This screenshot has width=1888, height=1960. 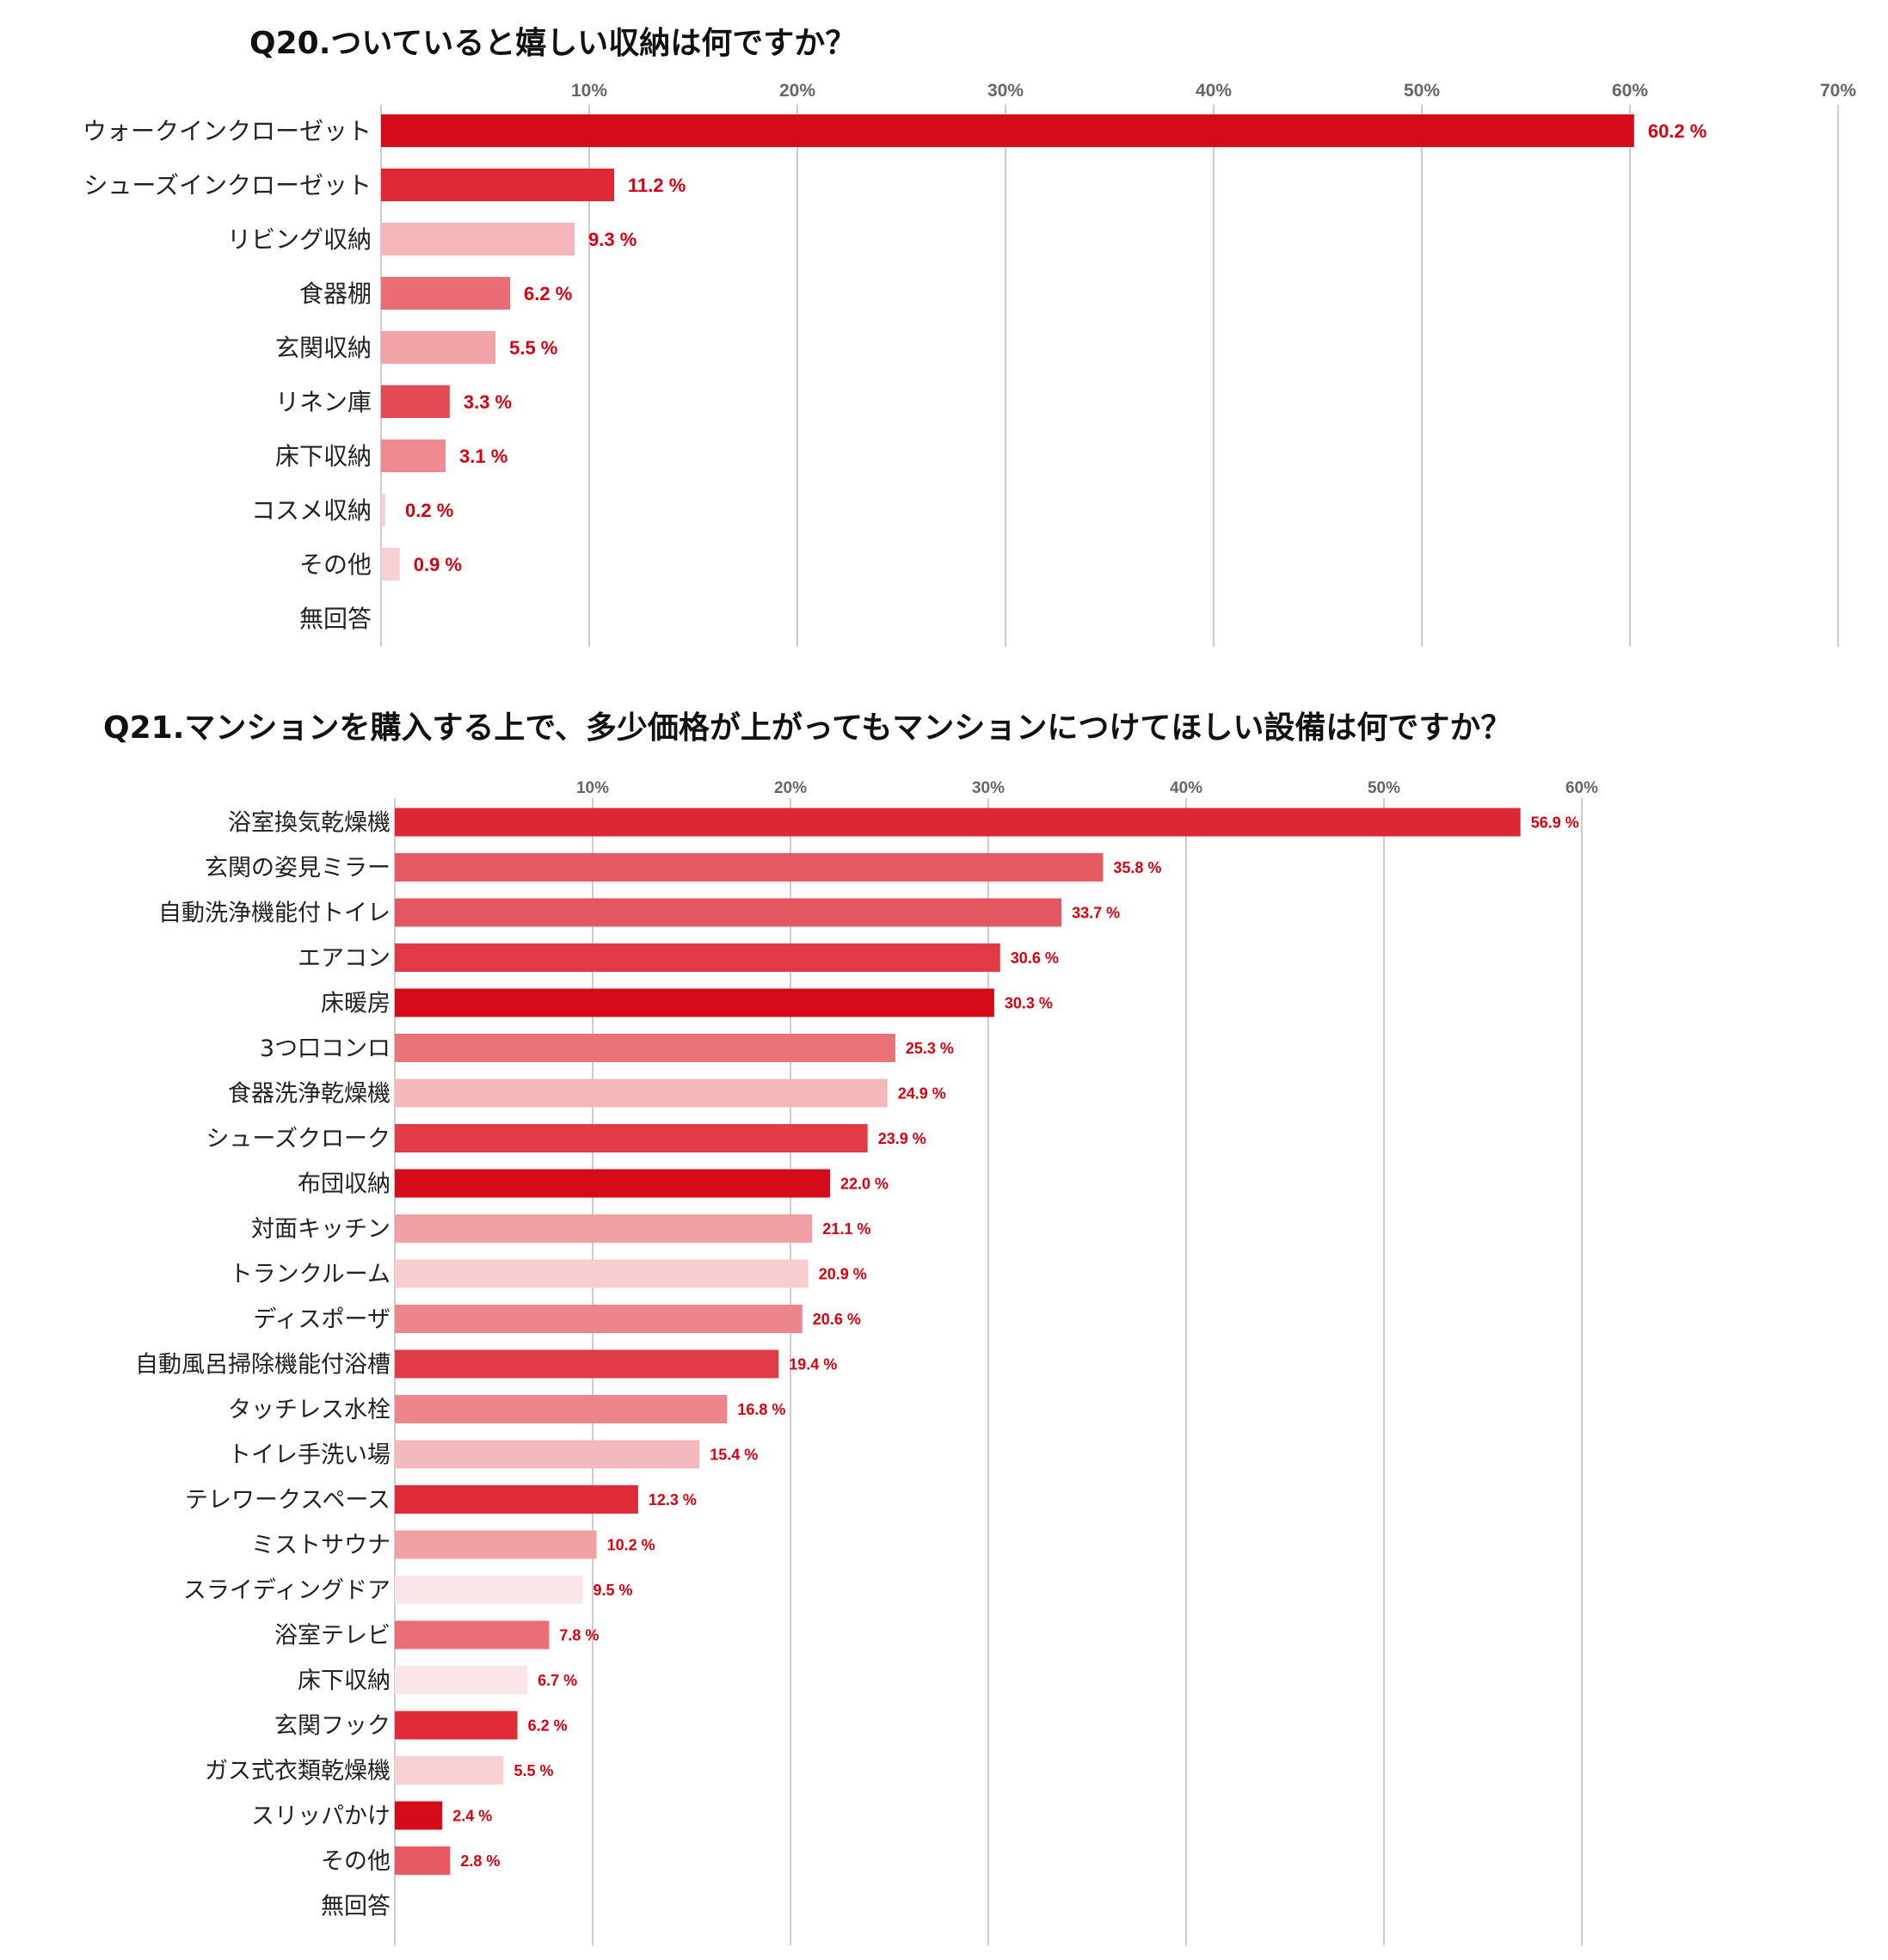 What do you see at coordinates (299, 1139) in the screenshot?
I see `chart2-category-label: シューズクローク` at bounding box center [299, 1139].